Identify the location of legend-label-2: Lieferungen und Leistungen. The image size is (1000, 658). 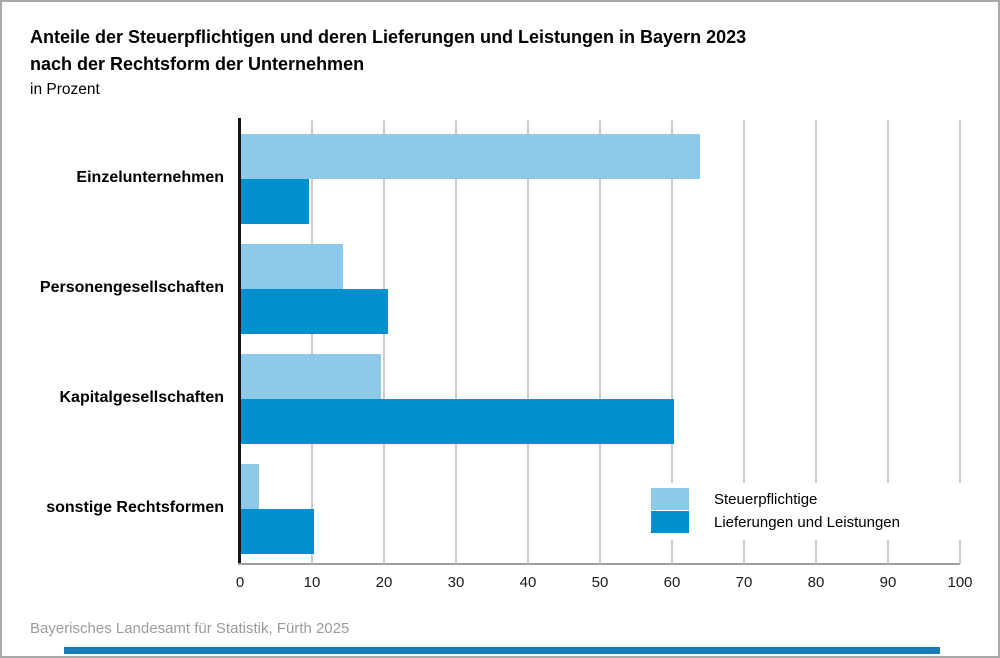
(807, 522).